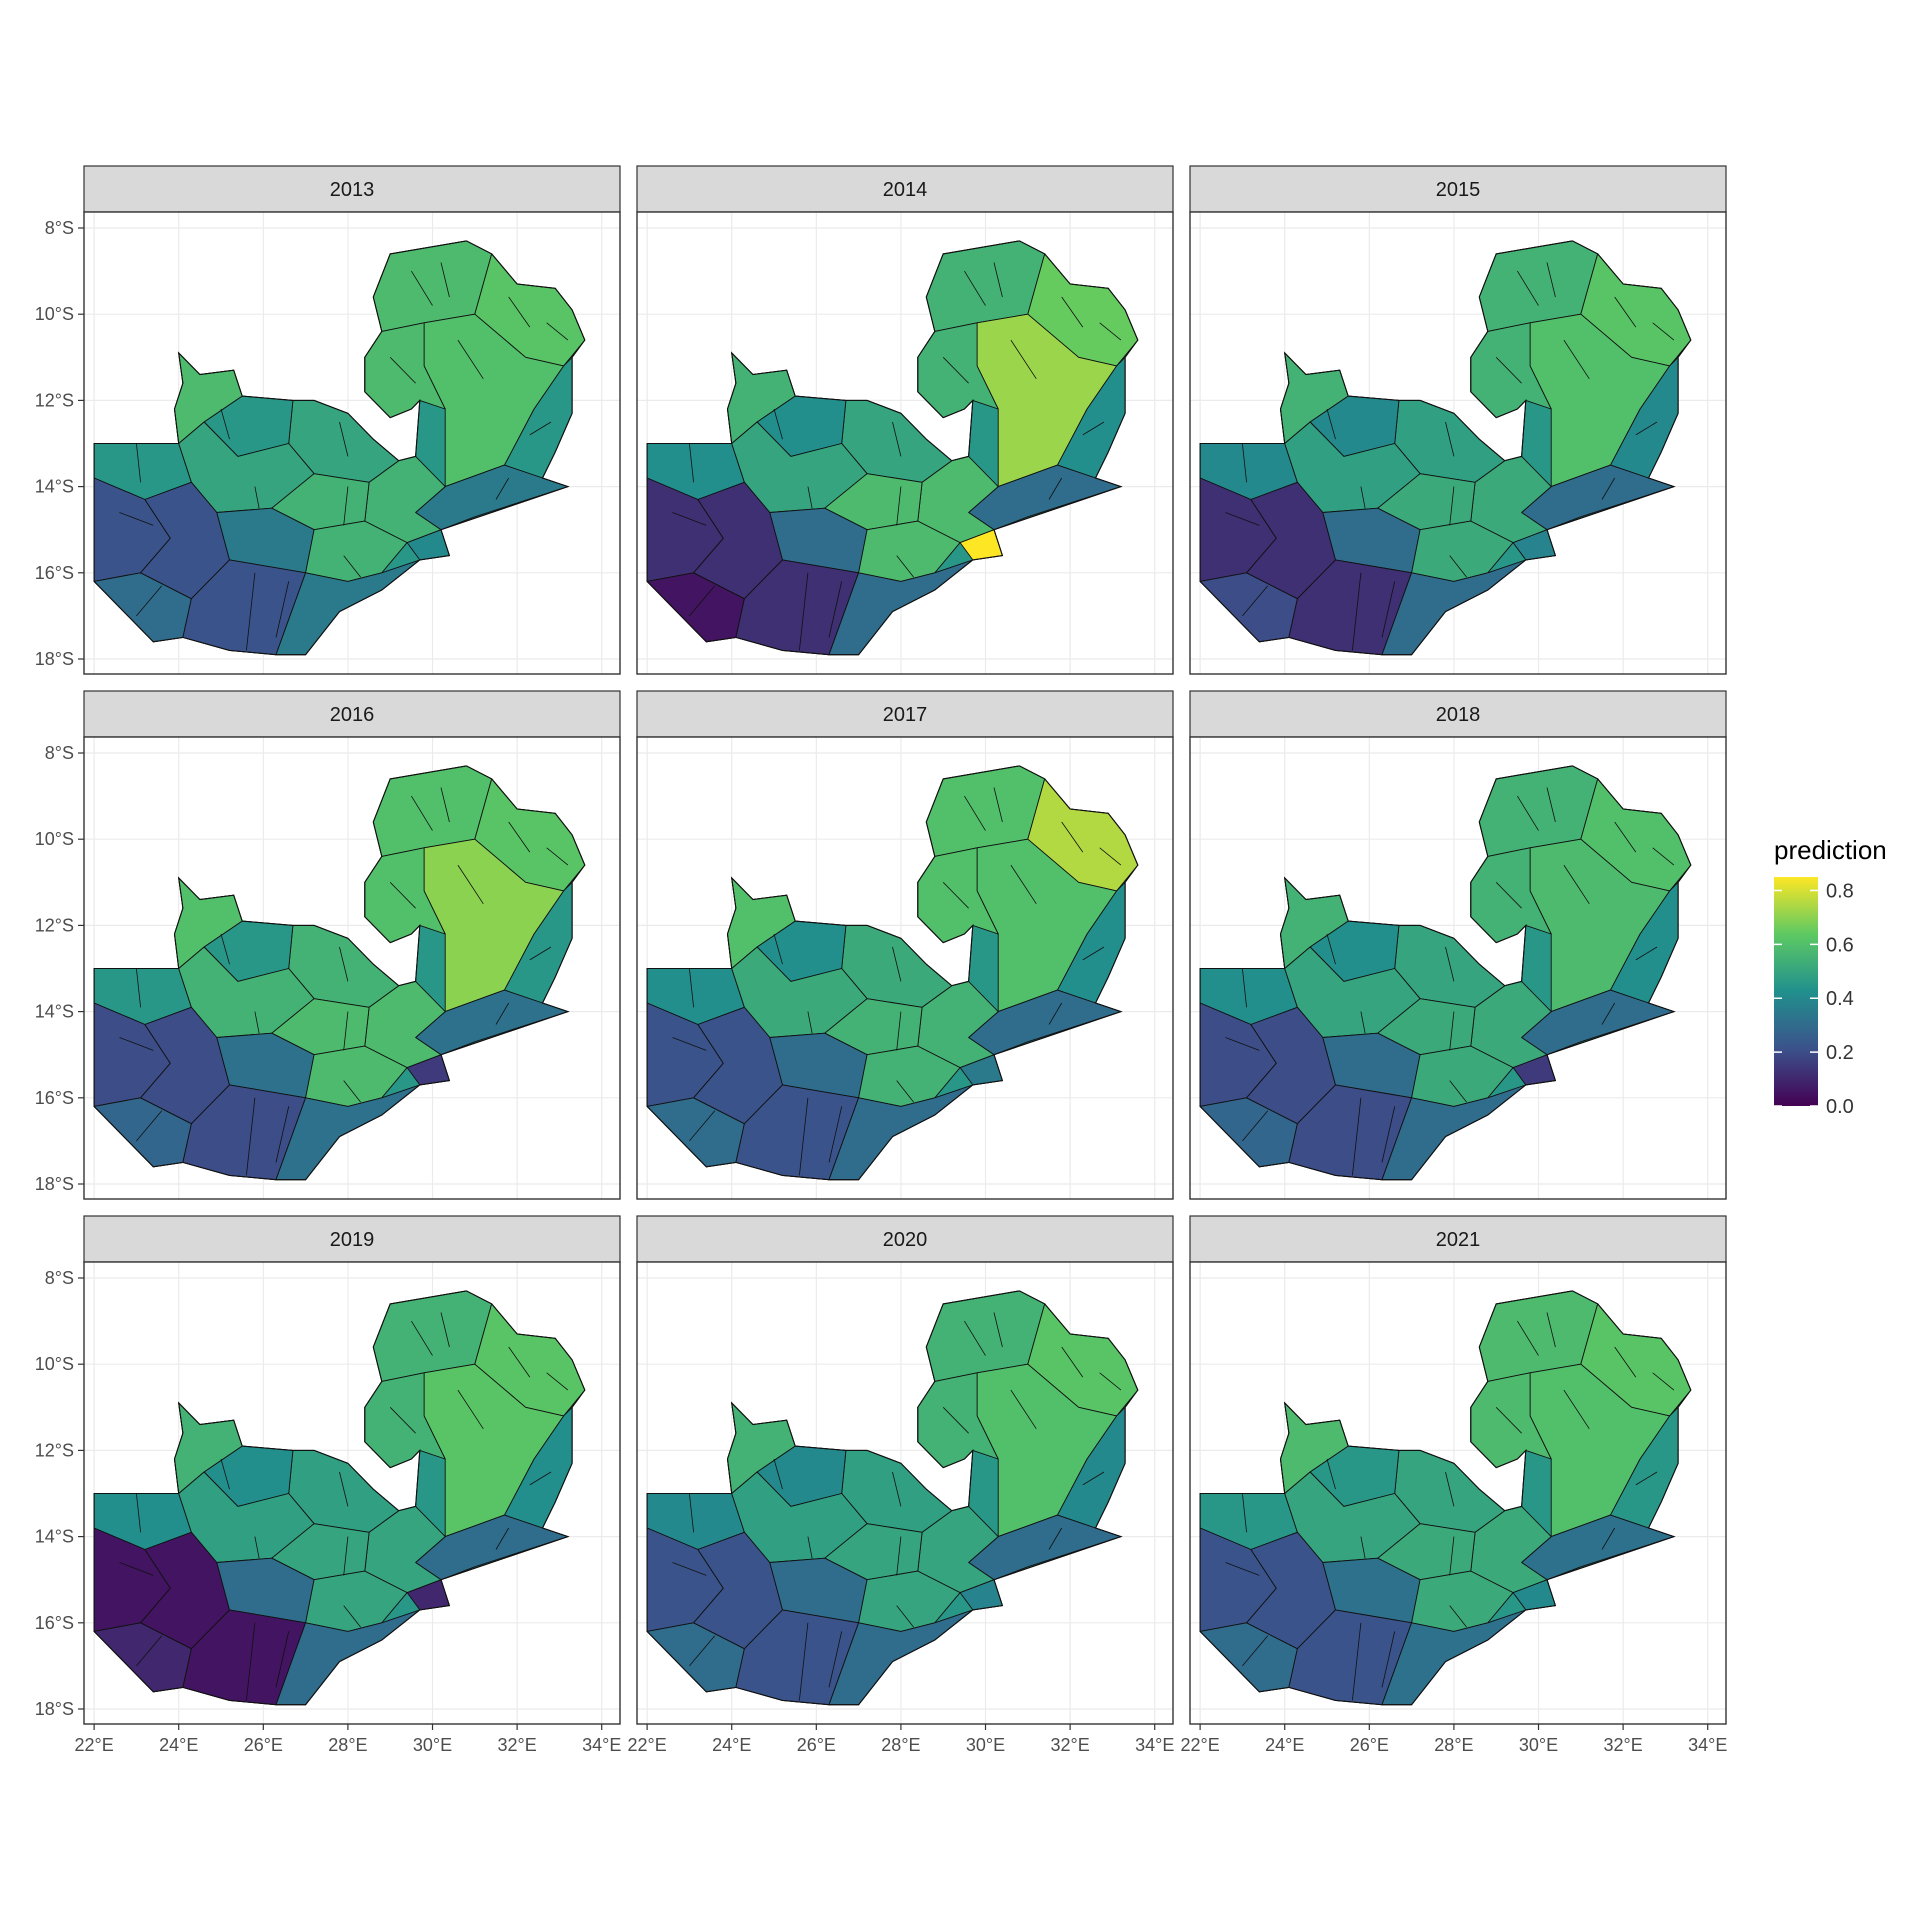 This screenshot has height=1920, width=1920. What do you see at coordinates (263, 1745) in the screenshot?
I see `x-tick-label: 26°E` at bounding box center [263, 1745].